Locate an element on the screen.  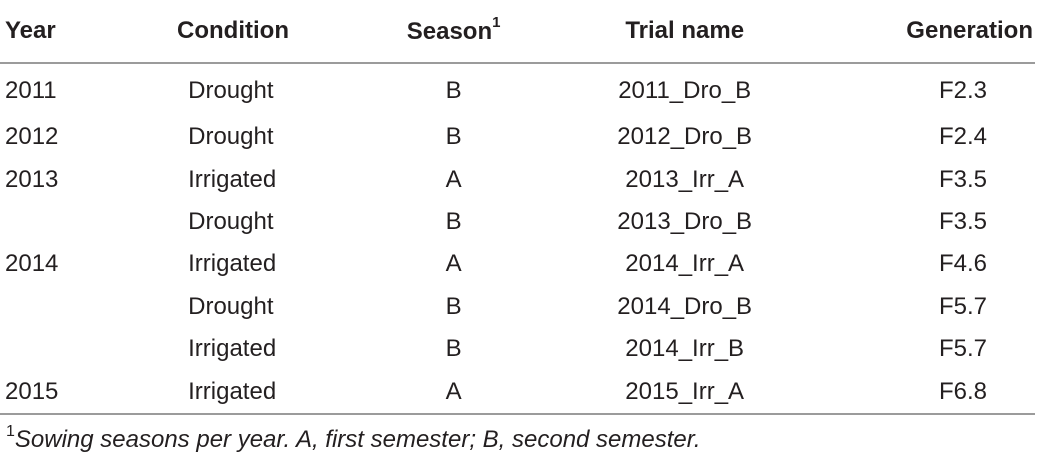
header-season-footnote-marker: 1 is located at coordinates (496, 22).